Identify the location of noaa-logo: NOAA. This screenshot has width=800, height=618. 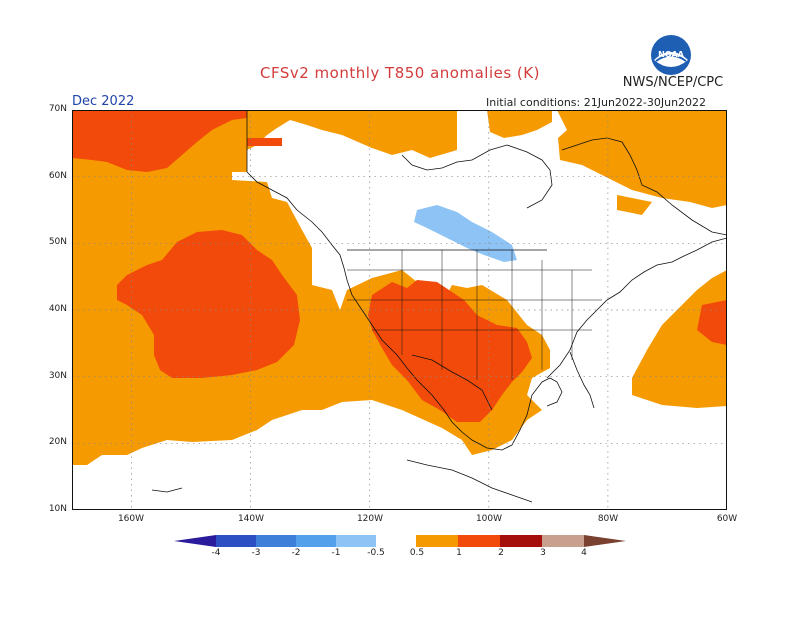
(671, 55).